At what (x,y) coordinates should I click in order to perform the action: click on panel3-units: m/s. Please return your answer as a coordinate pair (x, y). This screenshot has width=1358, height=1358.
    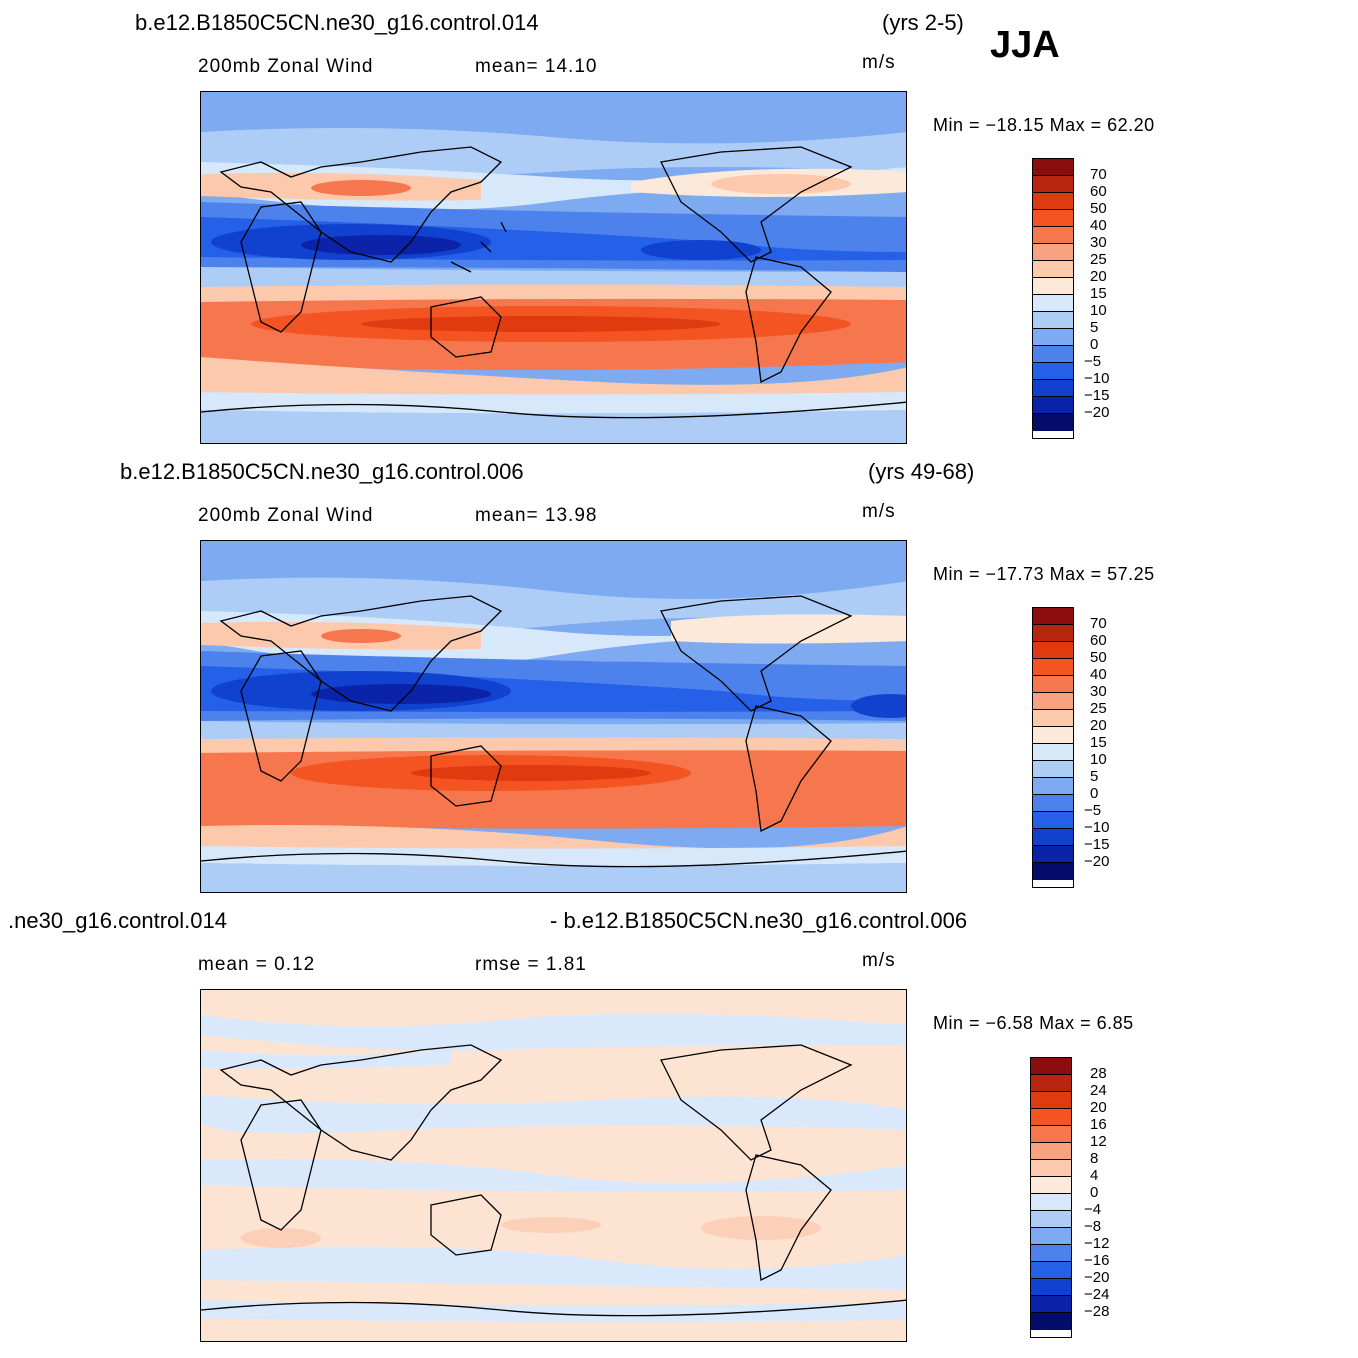
    Looking at the image, I should click on (879, 960).